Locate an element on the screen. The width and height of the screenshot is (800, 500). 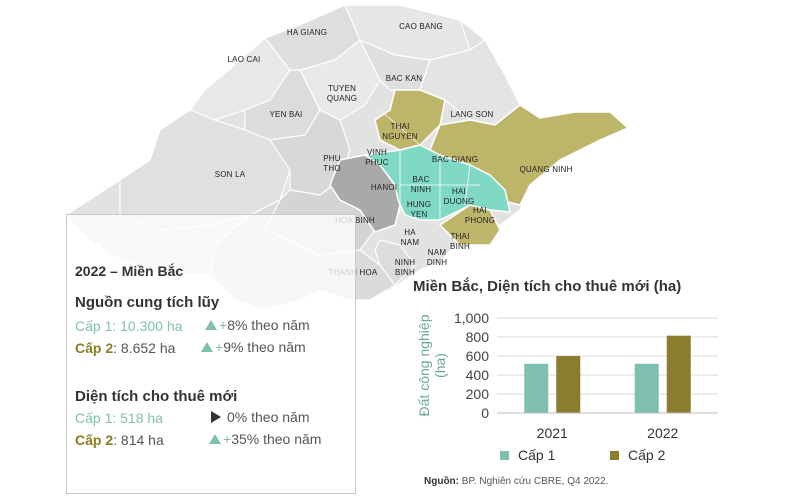
new-lease-heading: Diện tích cho thuê mới is located at coordinates (156, 396).